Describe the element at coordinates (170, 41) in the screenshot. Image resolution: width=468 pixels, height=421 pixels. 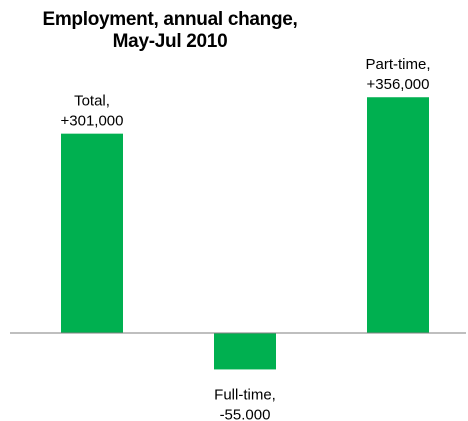
I see `chart-title-line-2: May-Jul 2010` at that location.